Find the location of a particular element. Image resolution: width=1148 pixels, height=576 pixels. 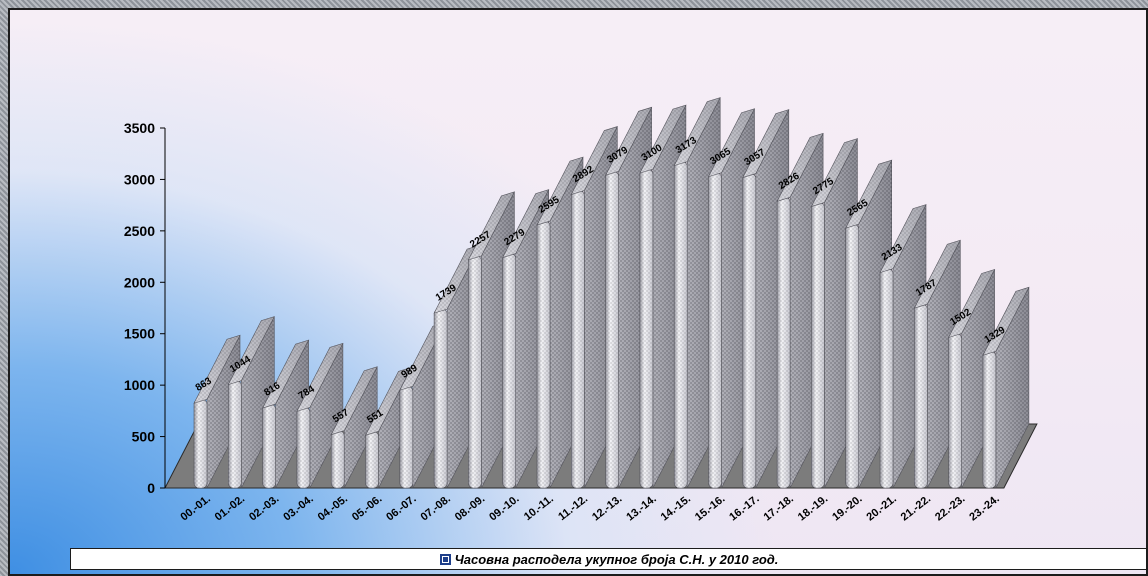

y-tick-label: 2500 is located at coordinates (139, 231).